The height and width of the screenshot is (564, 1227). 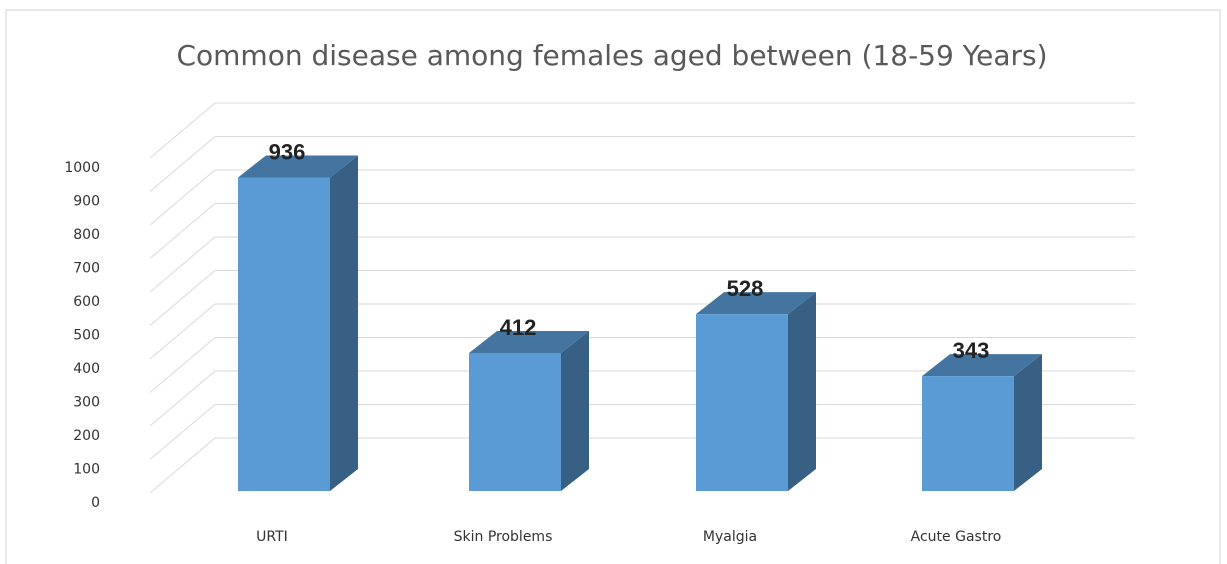 I want to click on x-tick-label: Acute Gastro, so click(x=956, y=537).